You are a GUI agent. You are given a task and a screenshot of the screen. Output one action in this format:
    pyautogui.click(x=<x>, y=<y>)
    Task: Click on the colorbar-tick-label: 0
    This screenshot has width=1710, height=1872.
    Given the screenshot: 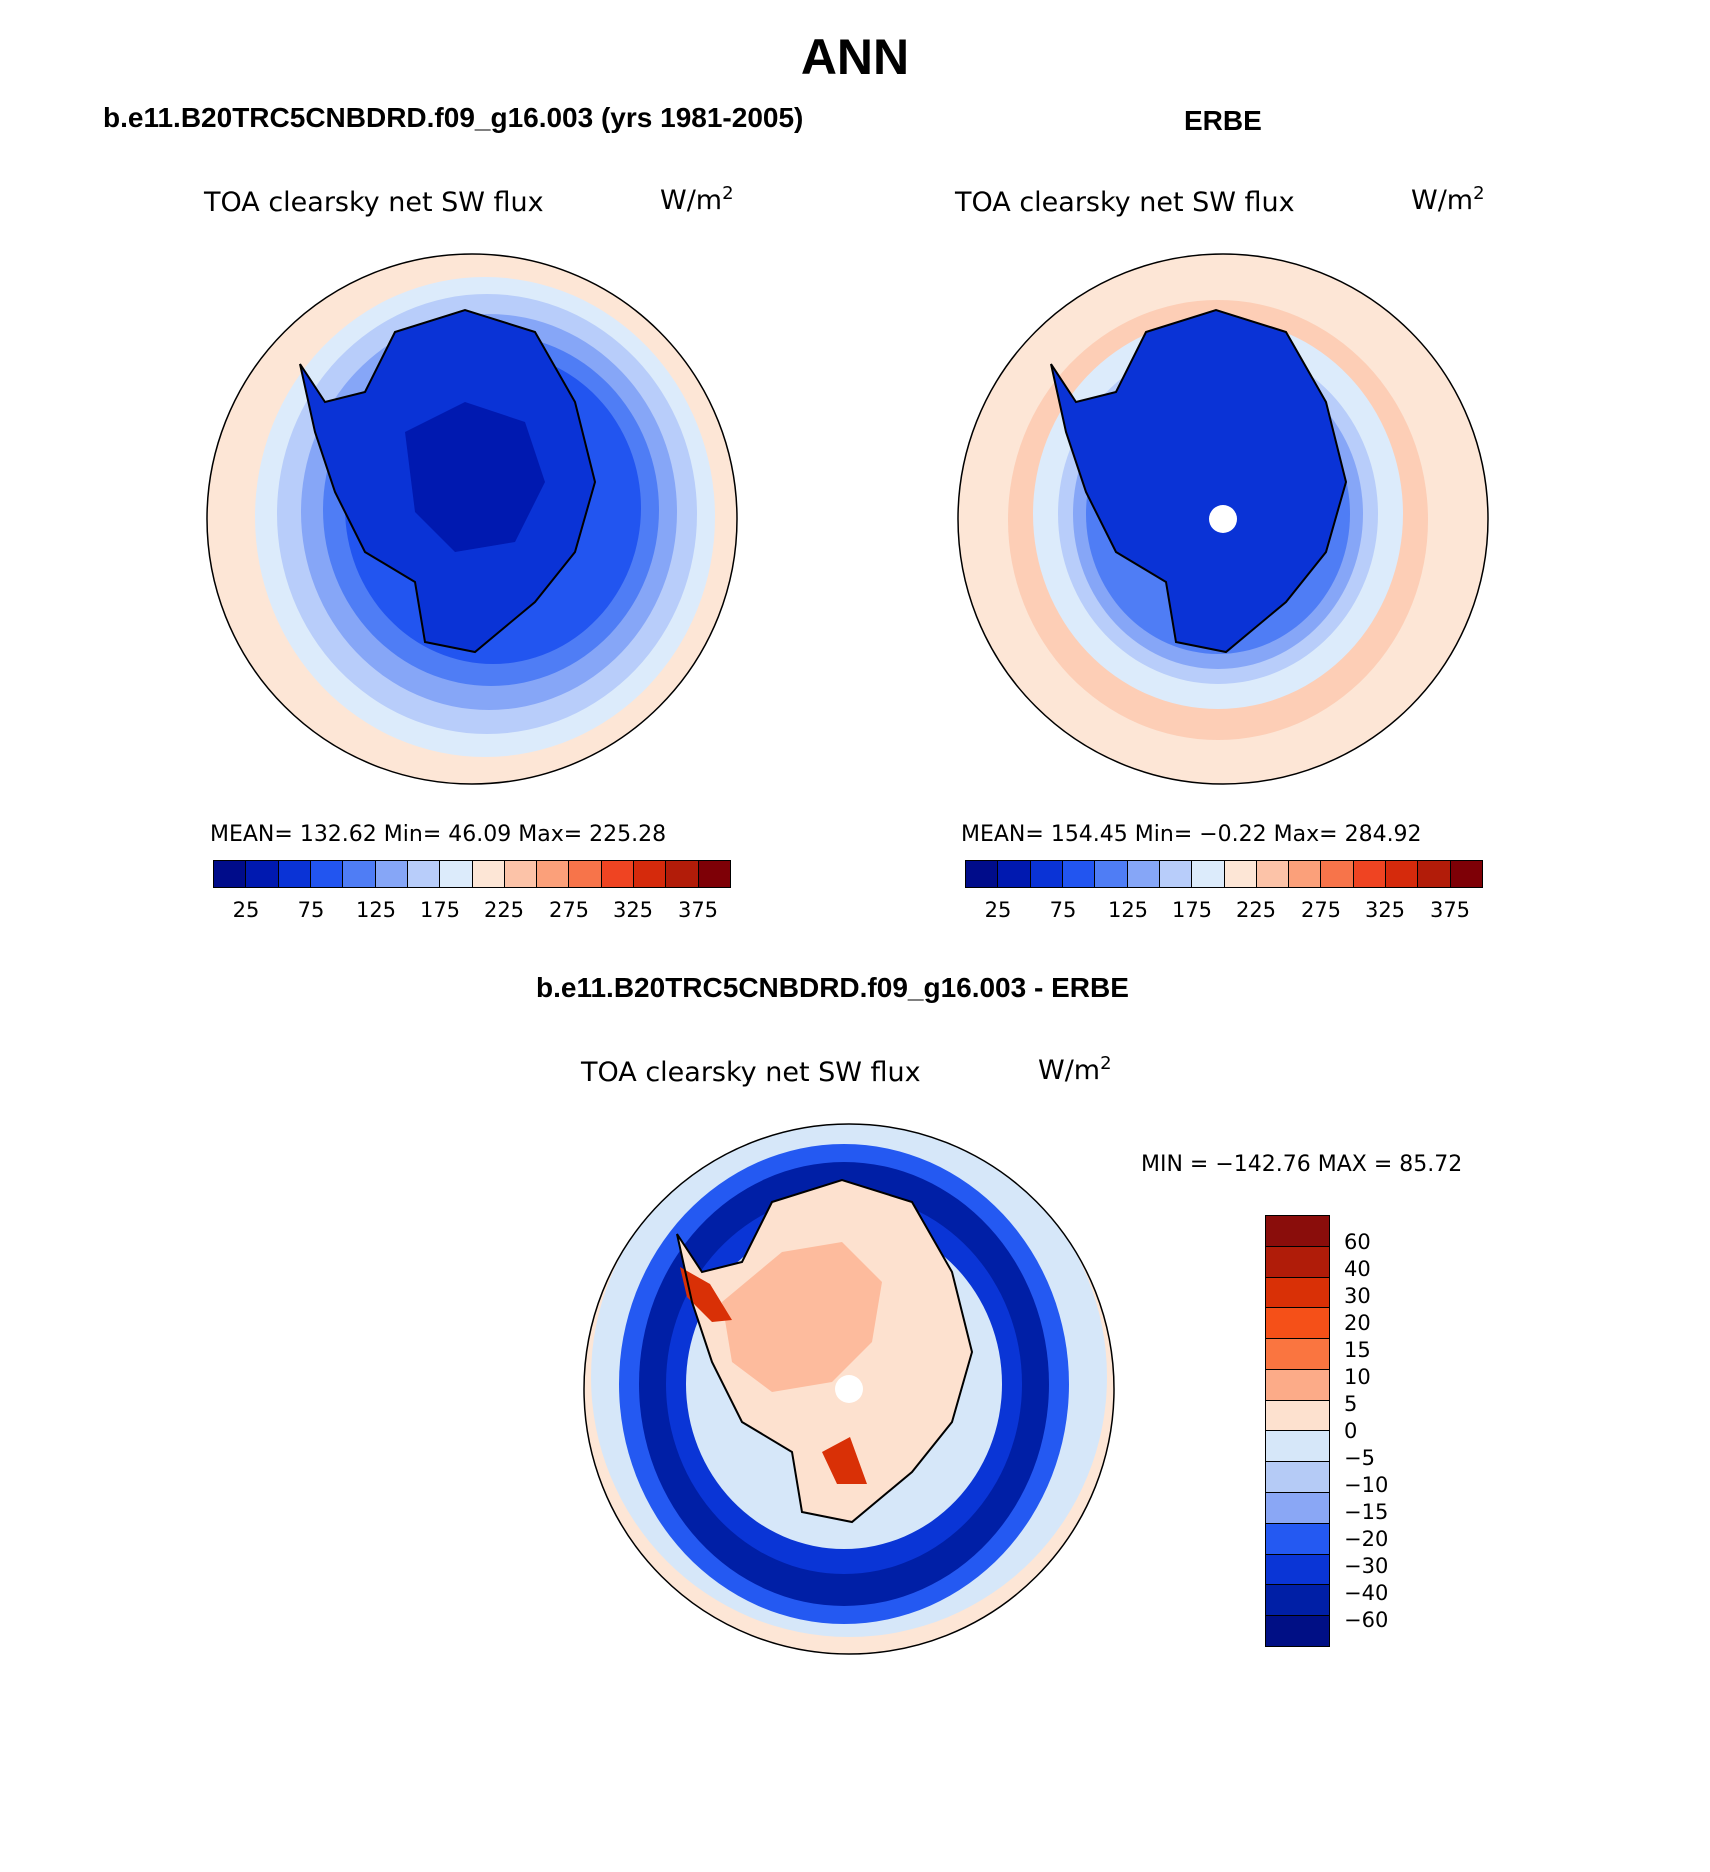 What is the action you would take?
    pyautogui.click(x=1351, y=1431)
    